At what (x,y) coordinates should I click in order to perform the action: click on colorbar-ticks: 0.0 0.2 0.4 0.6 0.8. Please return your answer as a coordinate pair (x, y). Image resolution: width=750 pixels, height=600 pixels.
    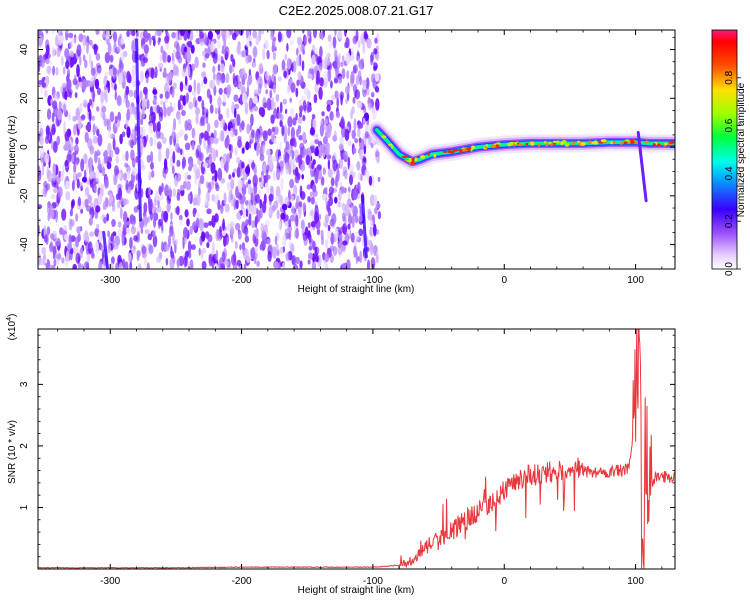
    Looking at the image, I should click on (732, 173).